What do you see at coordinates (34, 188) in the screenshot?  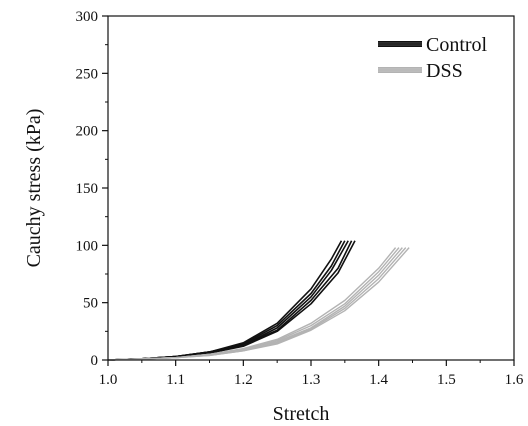 I see `y-axis-title: Cauchy stress (kPa)` at bounding box center [34, 188].